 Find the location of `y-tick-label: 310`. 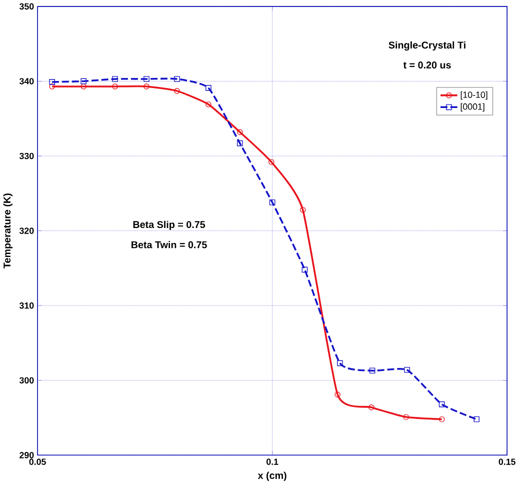

y-tick-label: 310 is located at coordinates (26, 305).